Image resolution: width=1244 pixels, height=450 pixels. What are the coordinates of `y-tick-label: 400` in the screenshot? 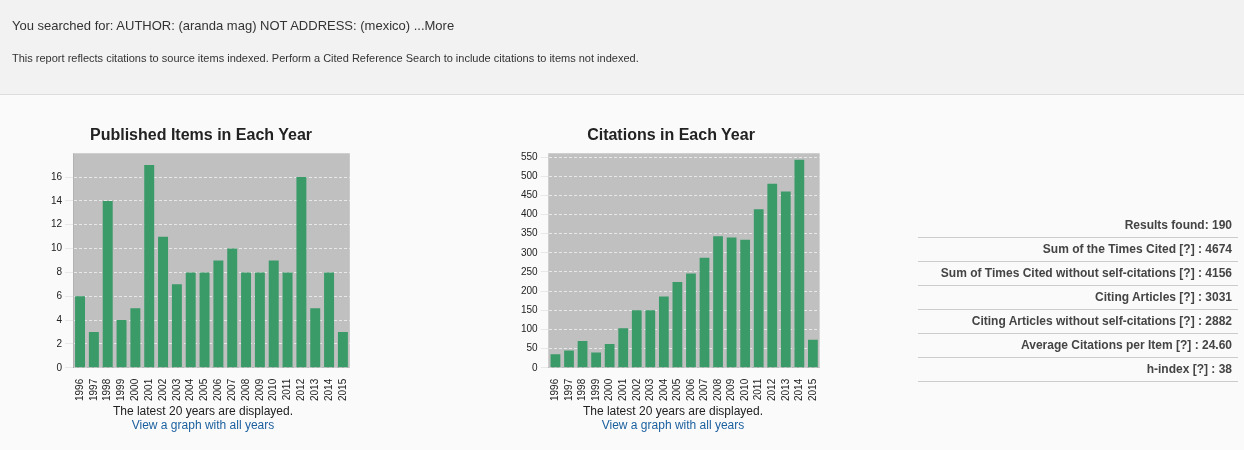 It's located at (530, 214).